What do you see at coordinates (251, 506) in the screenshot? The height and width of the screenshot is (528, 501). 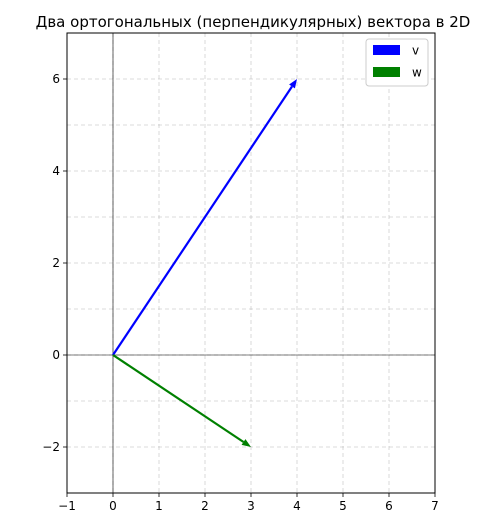 I see `x-tick-label: 3` at bounding box center [251, 506].